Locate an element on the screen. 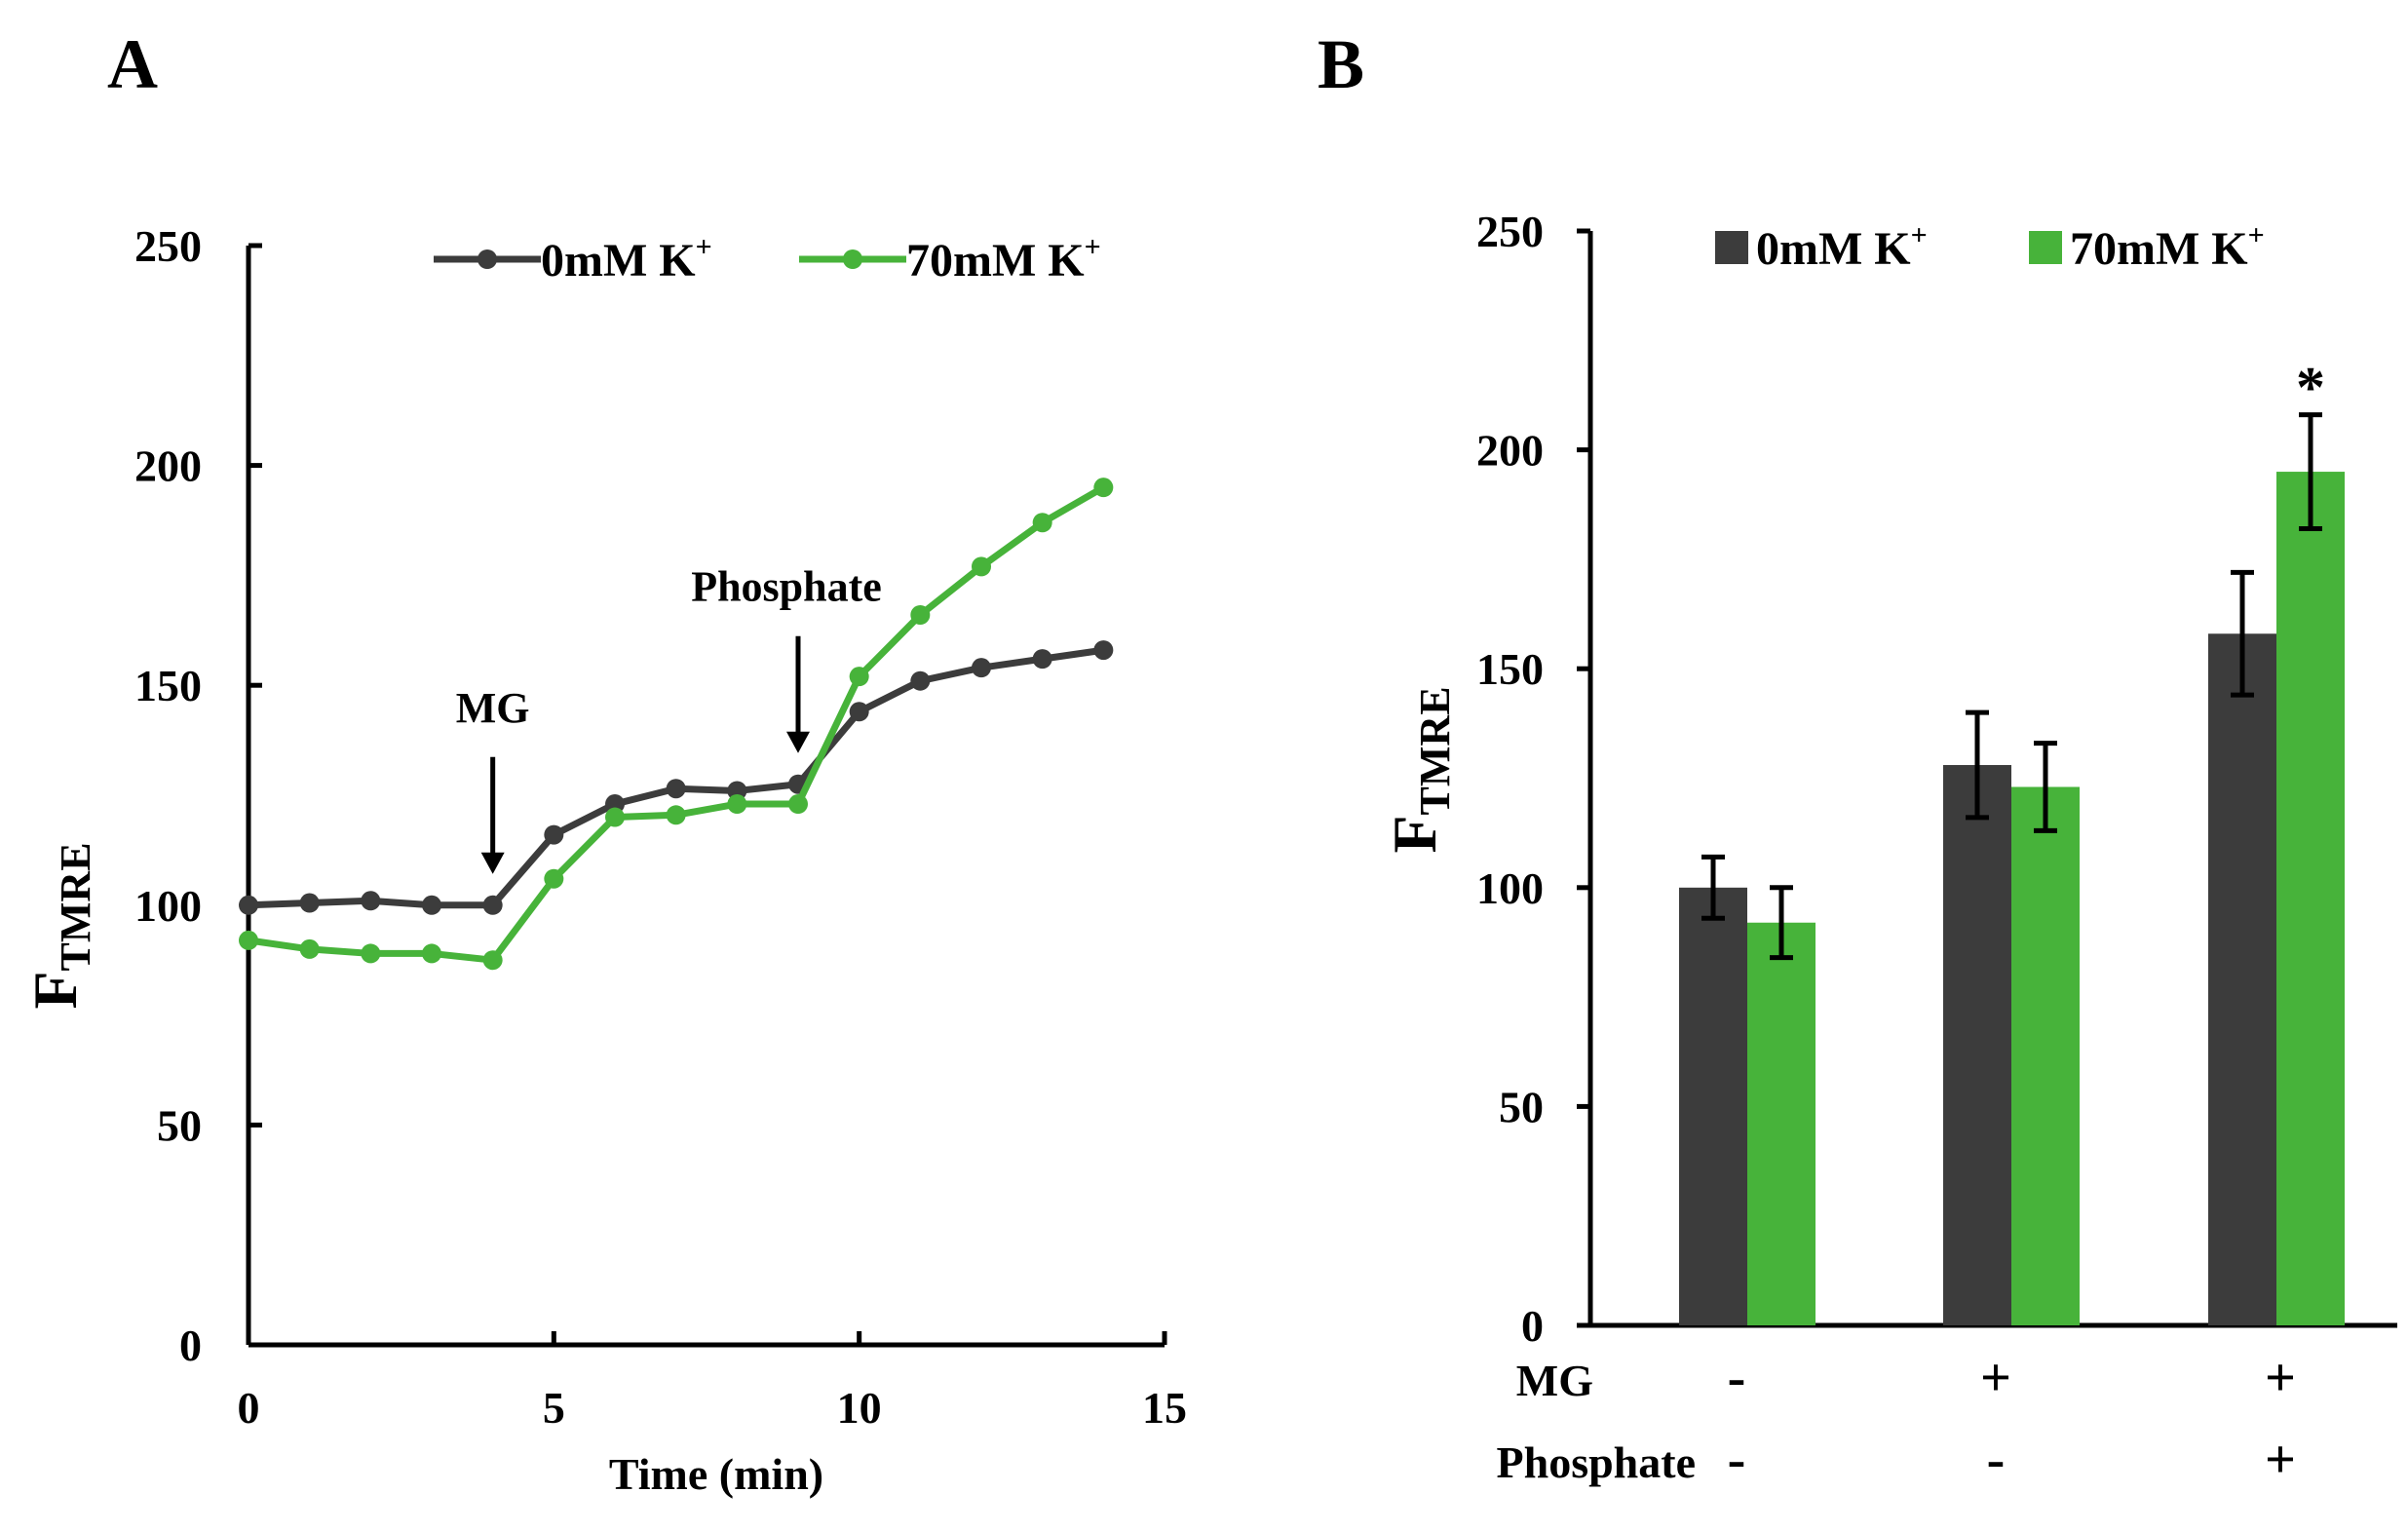 The height and width of the screenshot is (1531, 2408). mg-sign: - is located at coordinates (1737, 1378).